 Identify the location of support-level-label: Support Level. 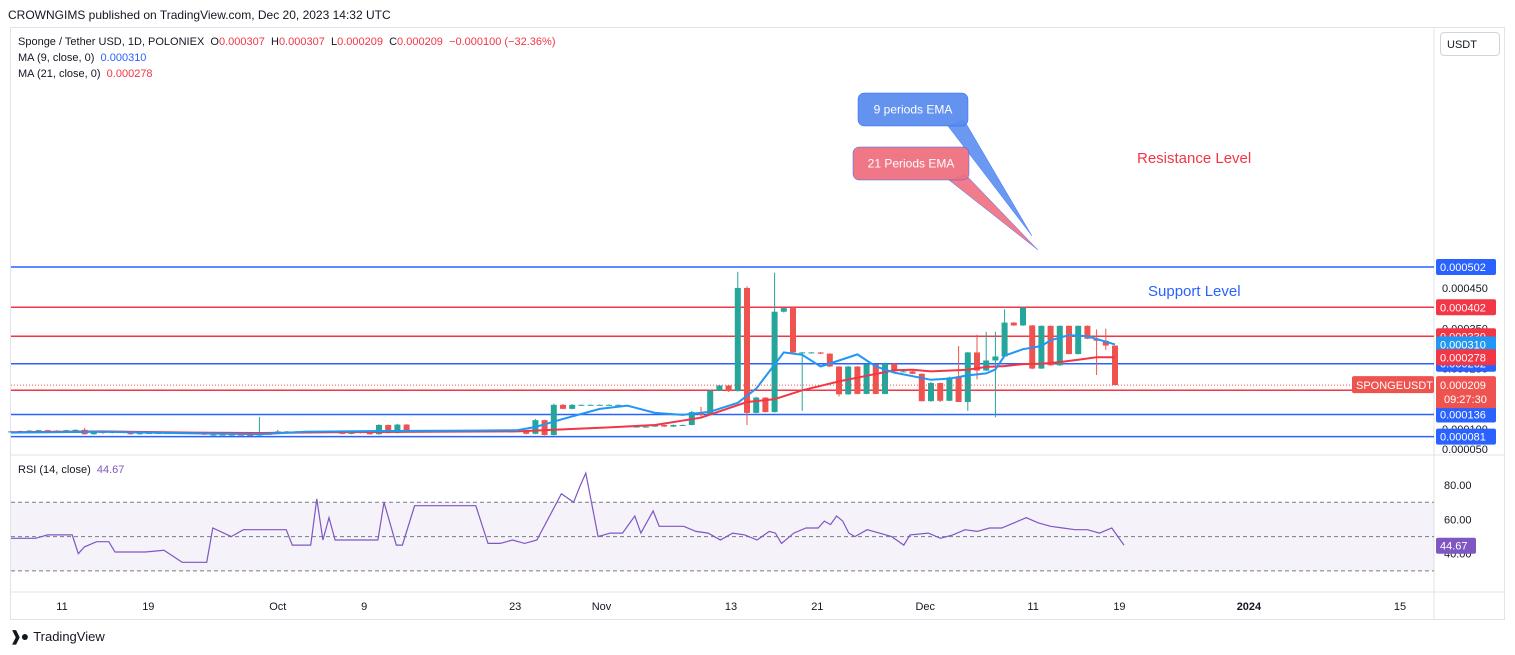
(1194, 291).